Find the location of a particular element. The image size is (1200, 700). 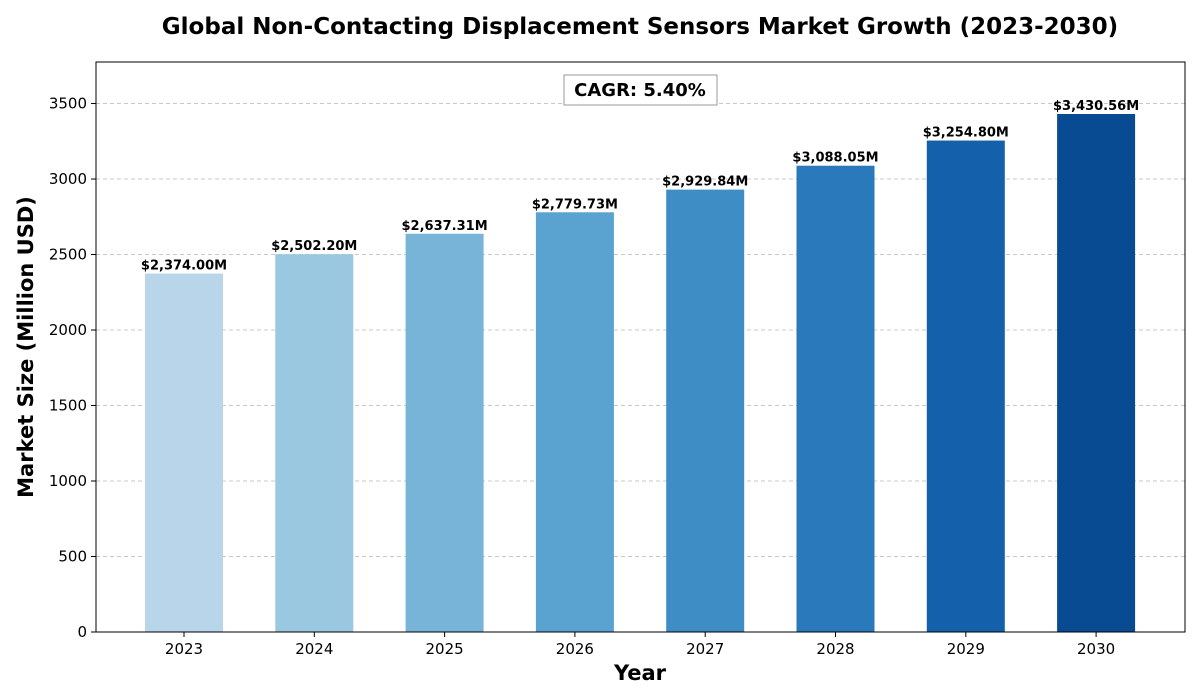

y-tick-label: 3500 is located at coordinates (68, 104).